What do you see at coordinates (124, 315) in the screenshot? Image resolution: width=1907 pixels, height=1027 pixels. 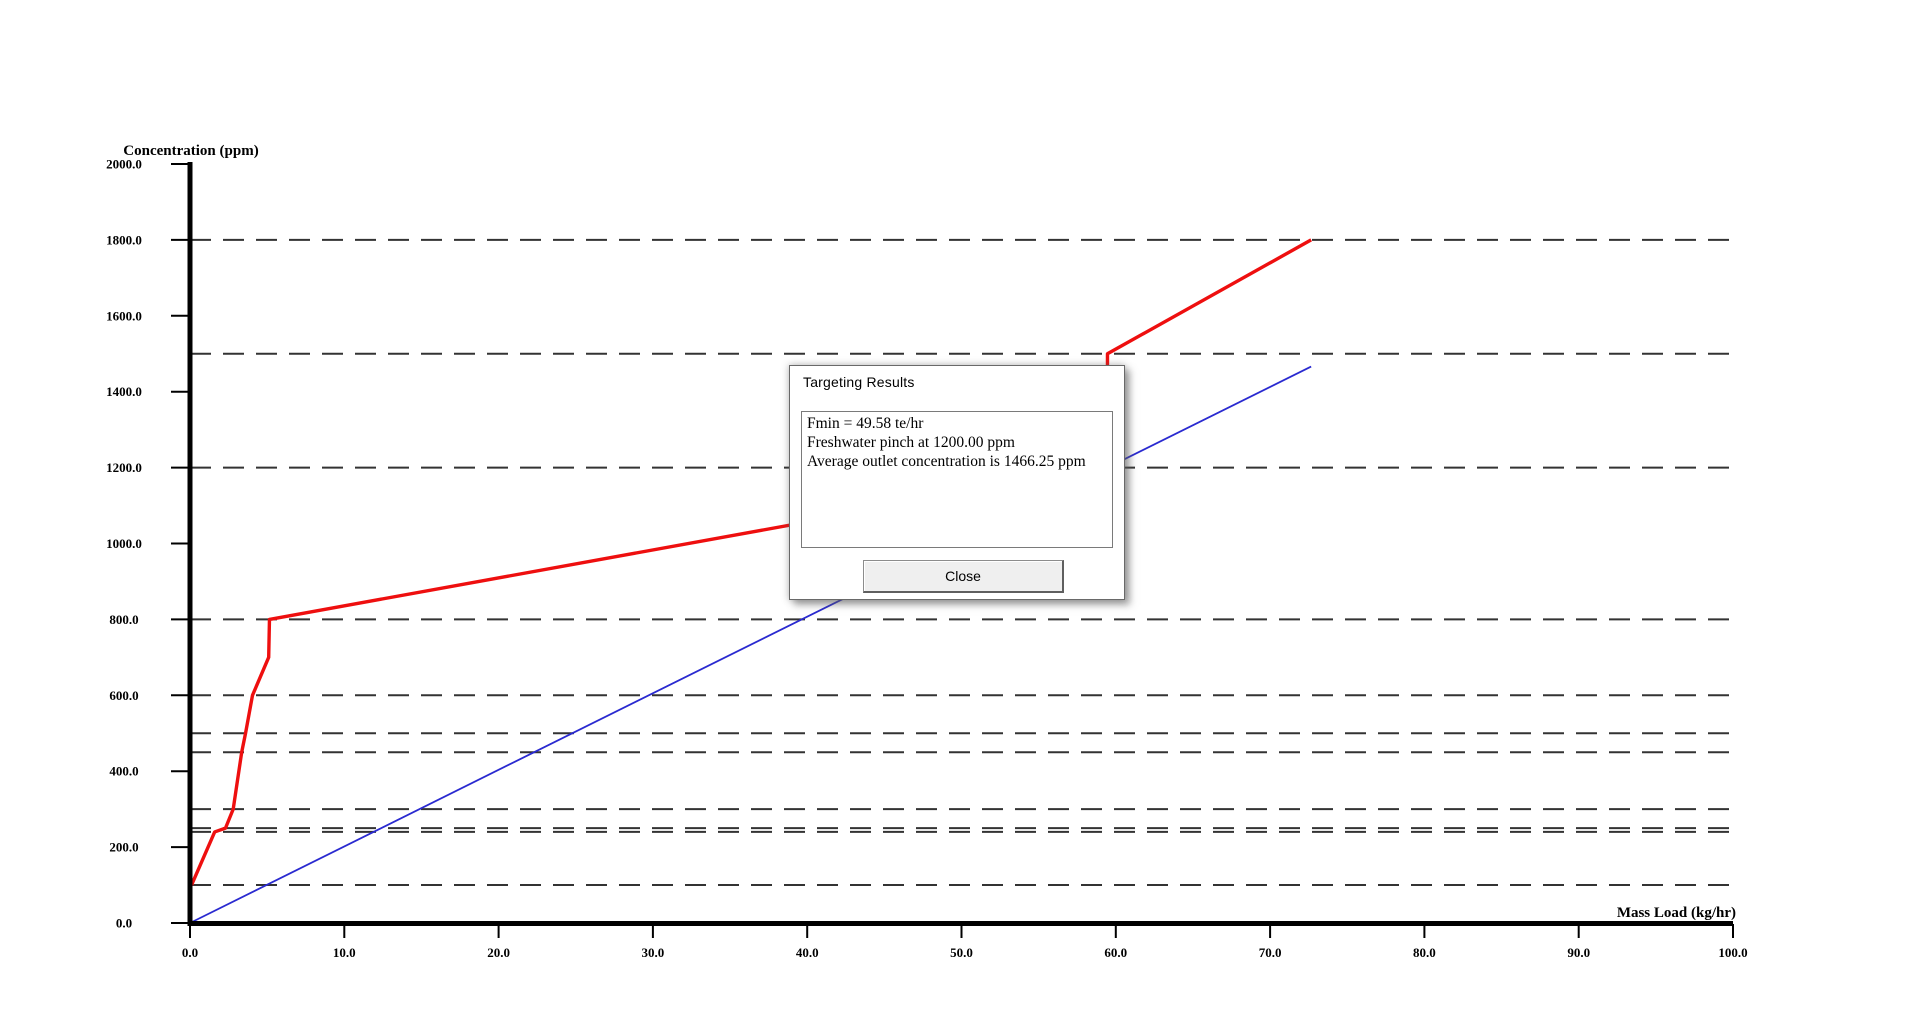 I see `y-tick-label-1600: 1600.0` at bounding box center [124, 315].